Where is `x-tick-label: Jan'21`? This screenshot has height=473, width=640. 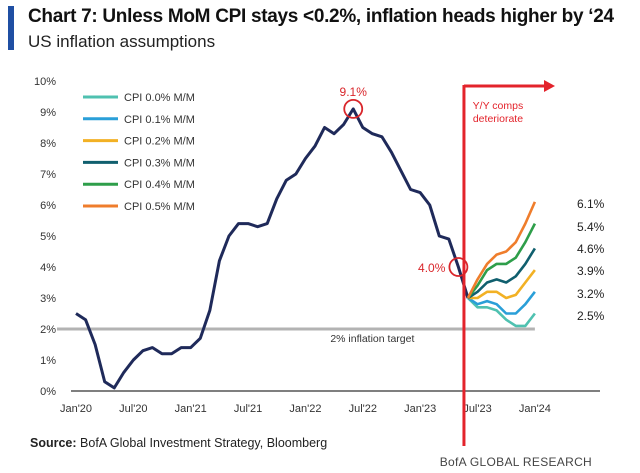 x-tick-label: Jan'21 is located at coordinates (191, 409).